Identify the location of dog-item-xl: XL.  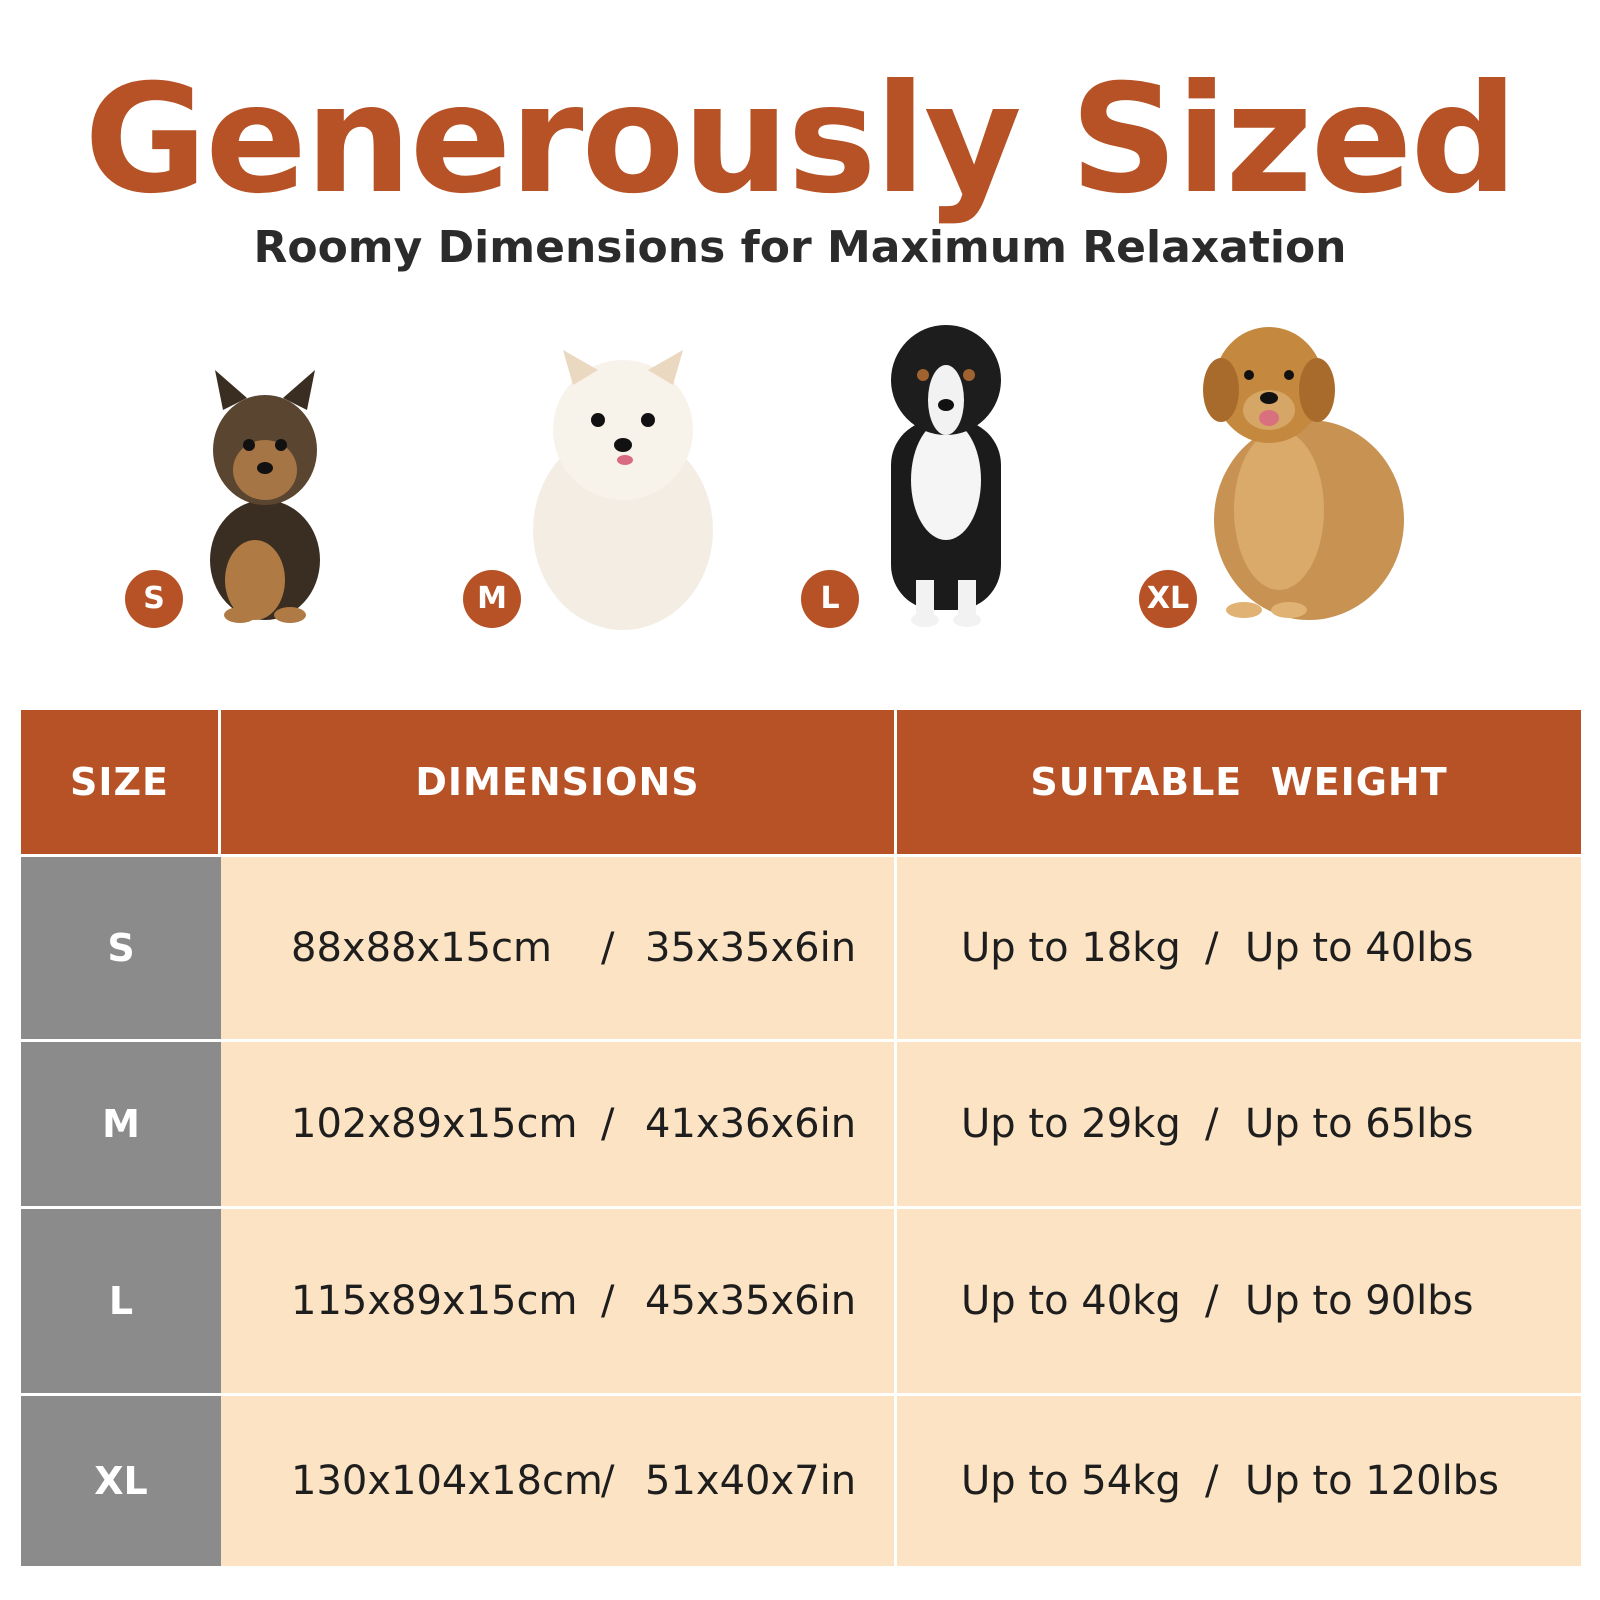
(1289, 480).